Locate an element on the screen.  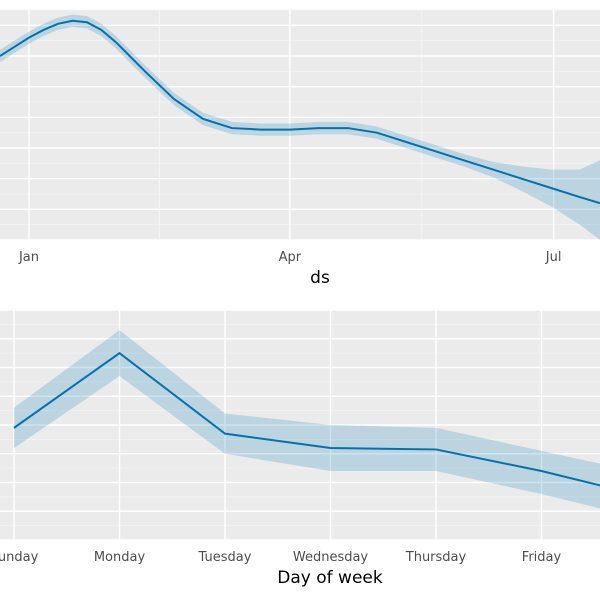
trend-x-tick-label: Apr is located at coordinates (290, 257).